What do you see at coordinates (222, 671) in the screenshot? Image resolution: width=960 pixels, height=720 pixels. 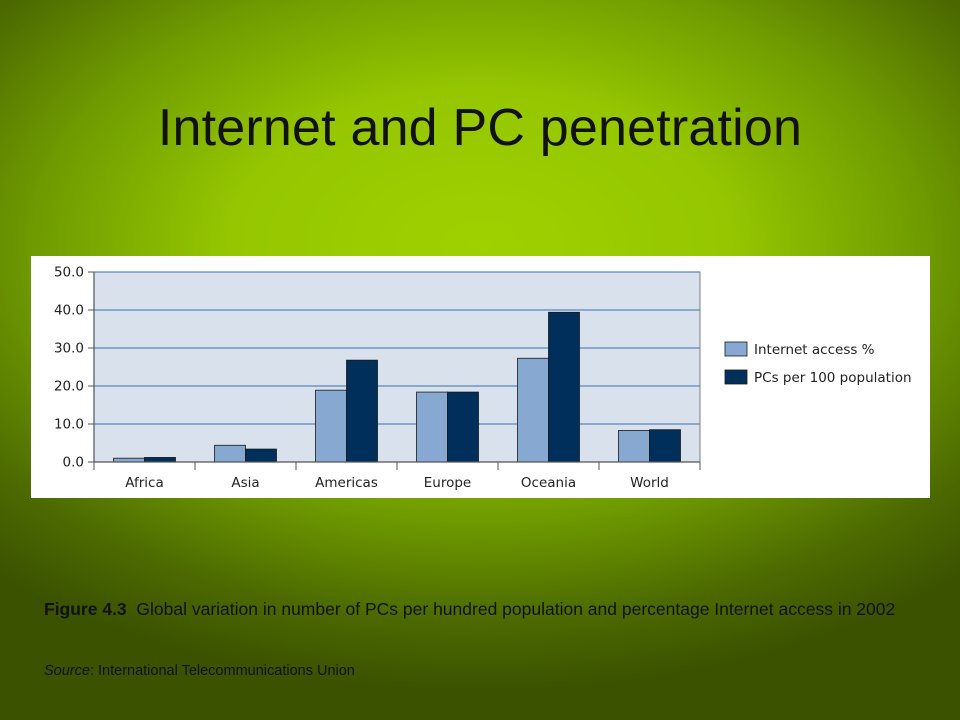 I see `source-text: : International Telecommunications Union` at bounding box center [222, 671].